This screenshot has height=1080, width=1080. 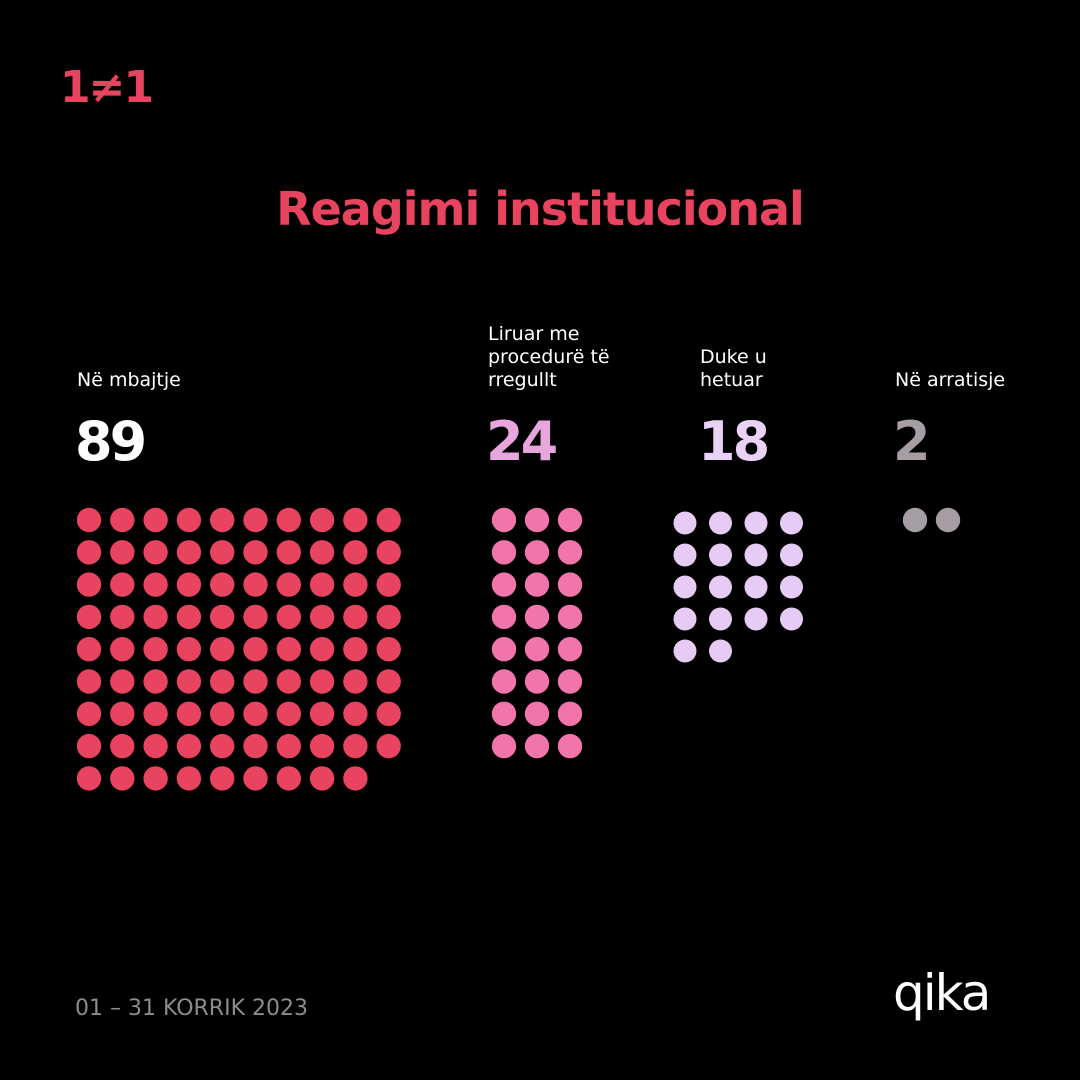 I want to click on value-label: 89, so click(x=111, y=441).